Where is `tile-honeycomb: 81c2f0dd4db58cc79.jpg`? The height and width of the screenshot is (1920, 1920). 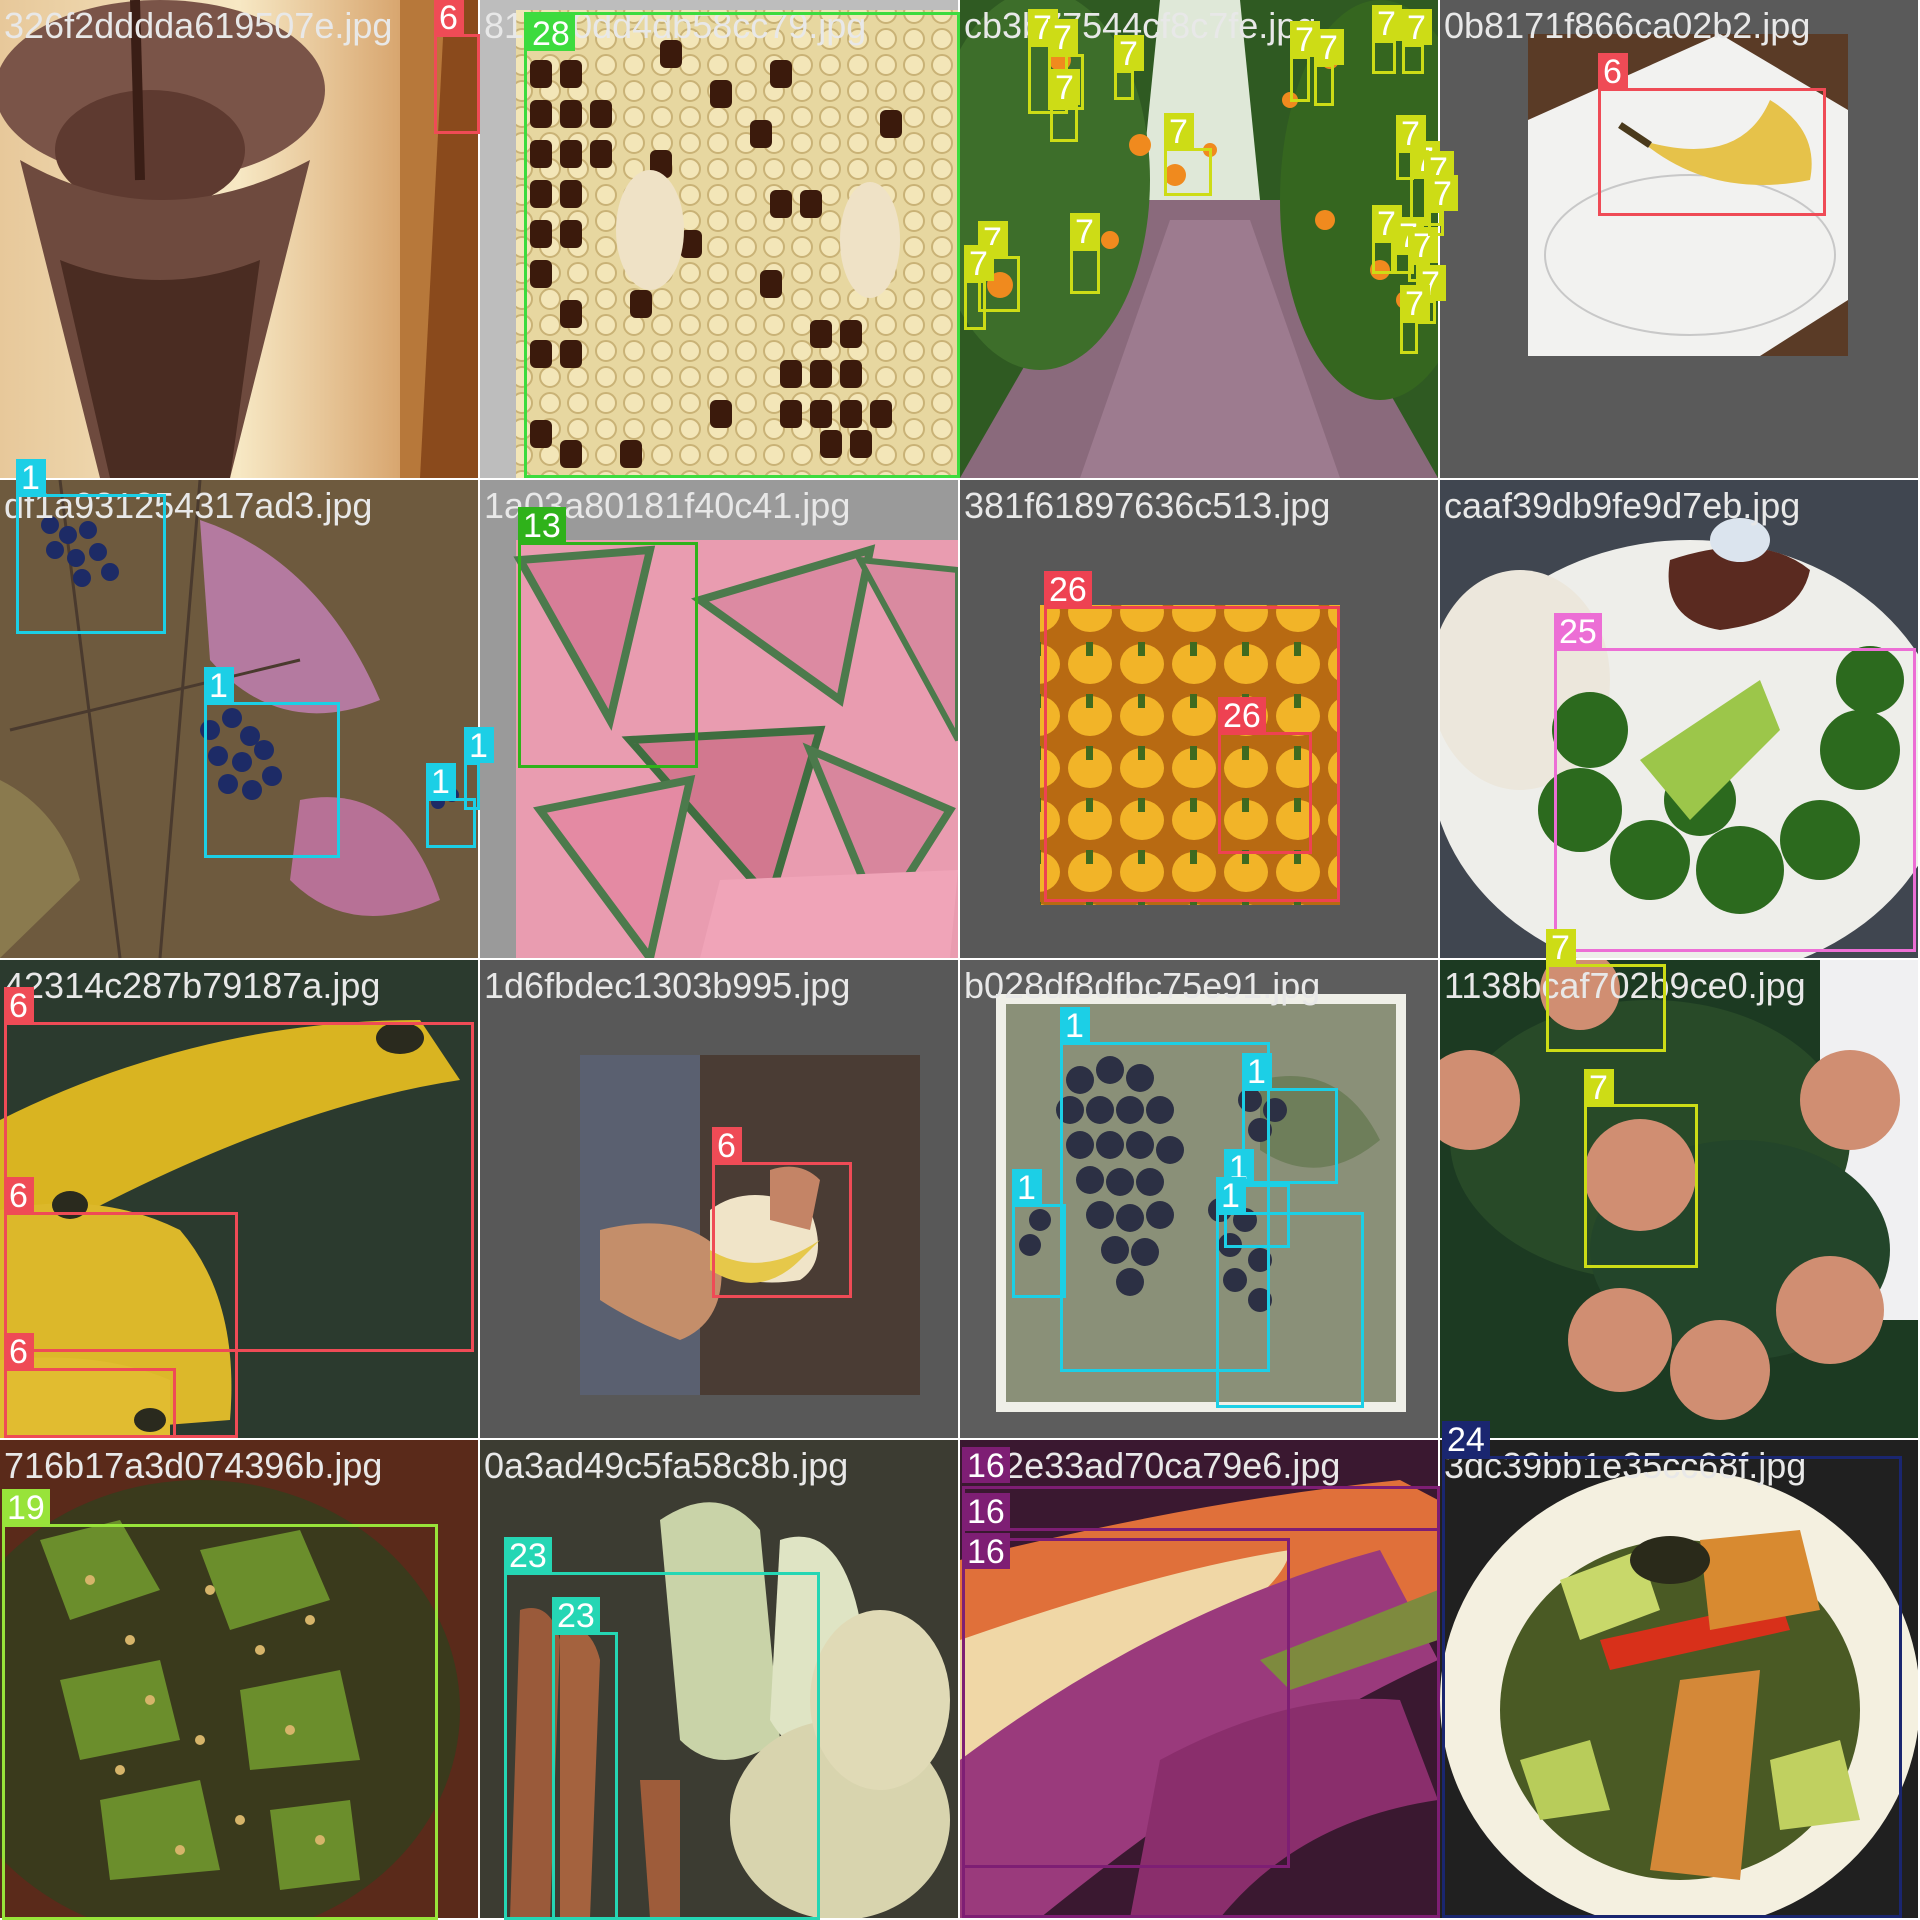
tile-honeycomb: 81c2f0dd4db58cc79.jpg is located at coordinates (719, 239).